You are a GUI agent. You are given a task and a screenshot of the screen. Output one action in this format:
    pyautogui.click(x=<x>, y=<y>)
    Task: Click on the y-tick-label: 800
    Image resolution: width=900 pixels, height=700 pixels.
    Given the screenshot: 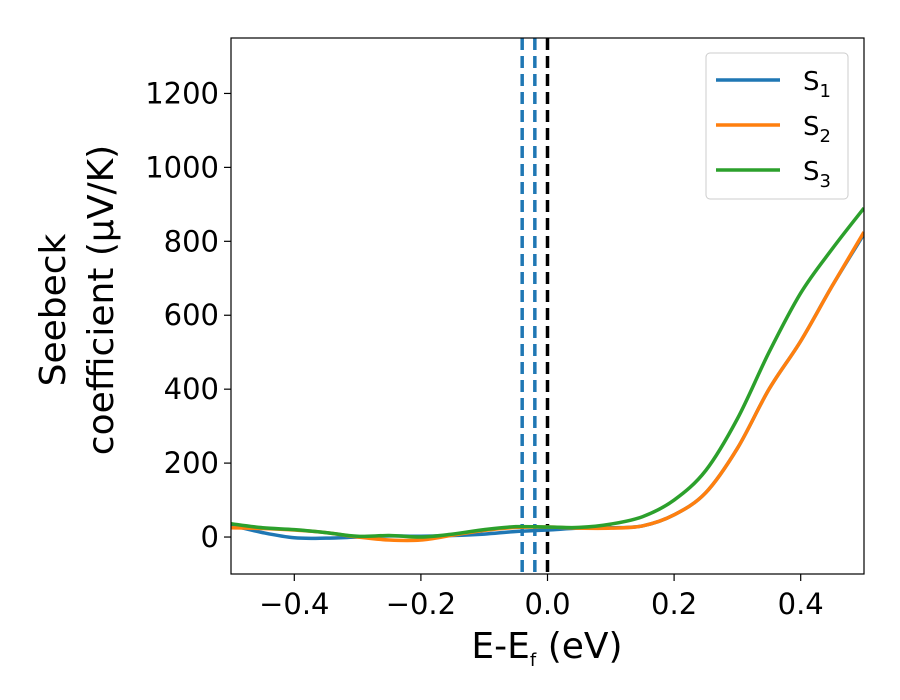 What is the action you would take?
    pyautogui.click(x=191, y=241)
    